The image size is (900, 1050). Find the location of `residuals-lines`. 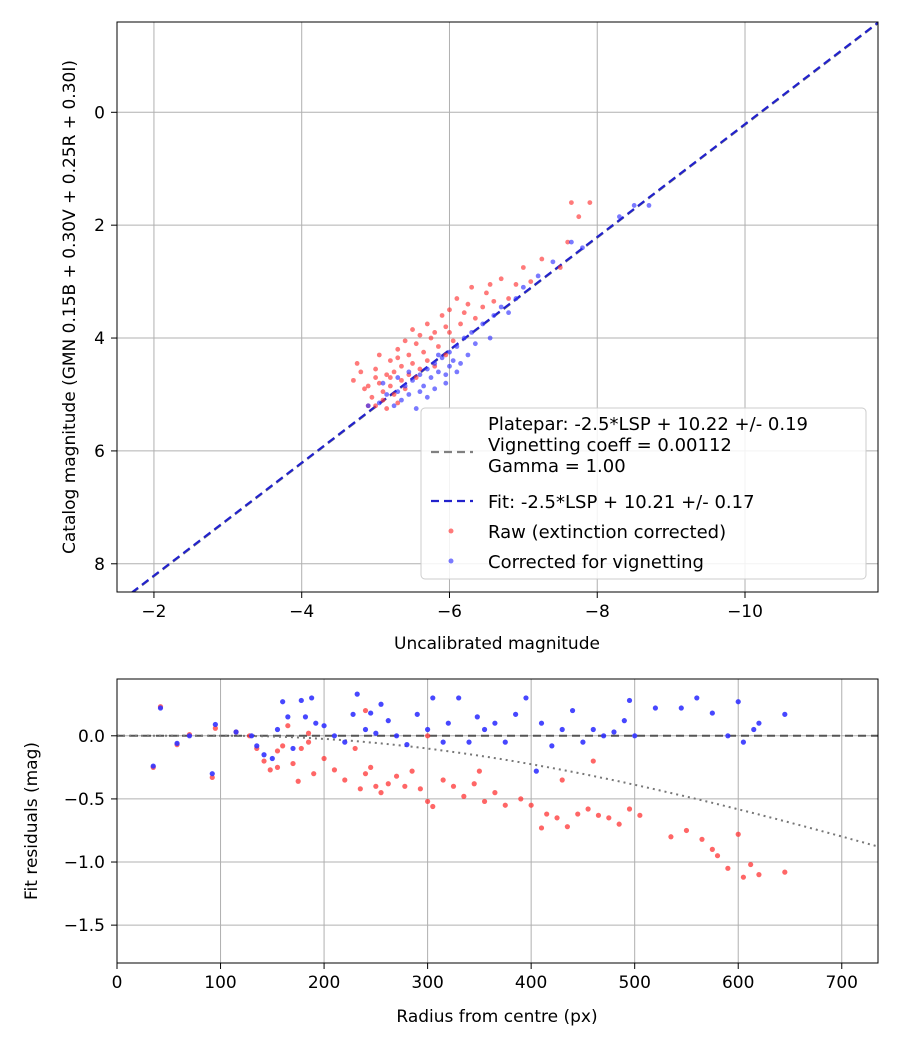

residuals-lines is located at coordinates (497, 791).